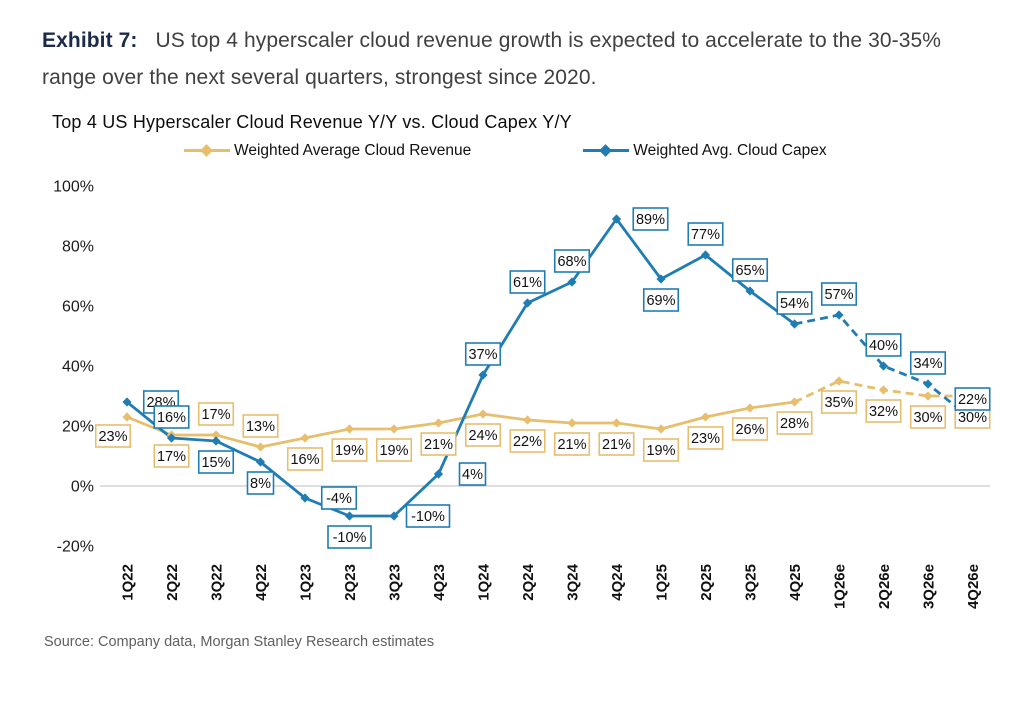  Describe the element at coordinates (439, 582) in the screenshot. I see `x-axis-tick-label: 4Q23` at that location.